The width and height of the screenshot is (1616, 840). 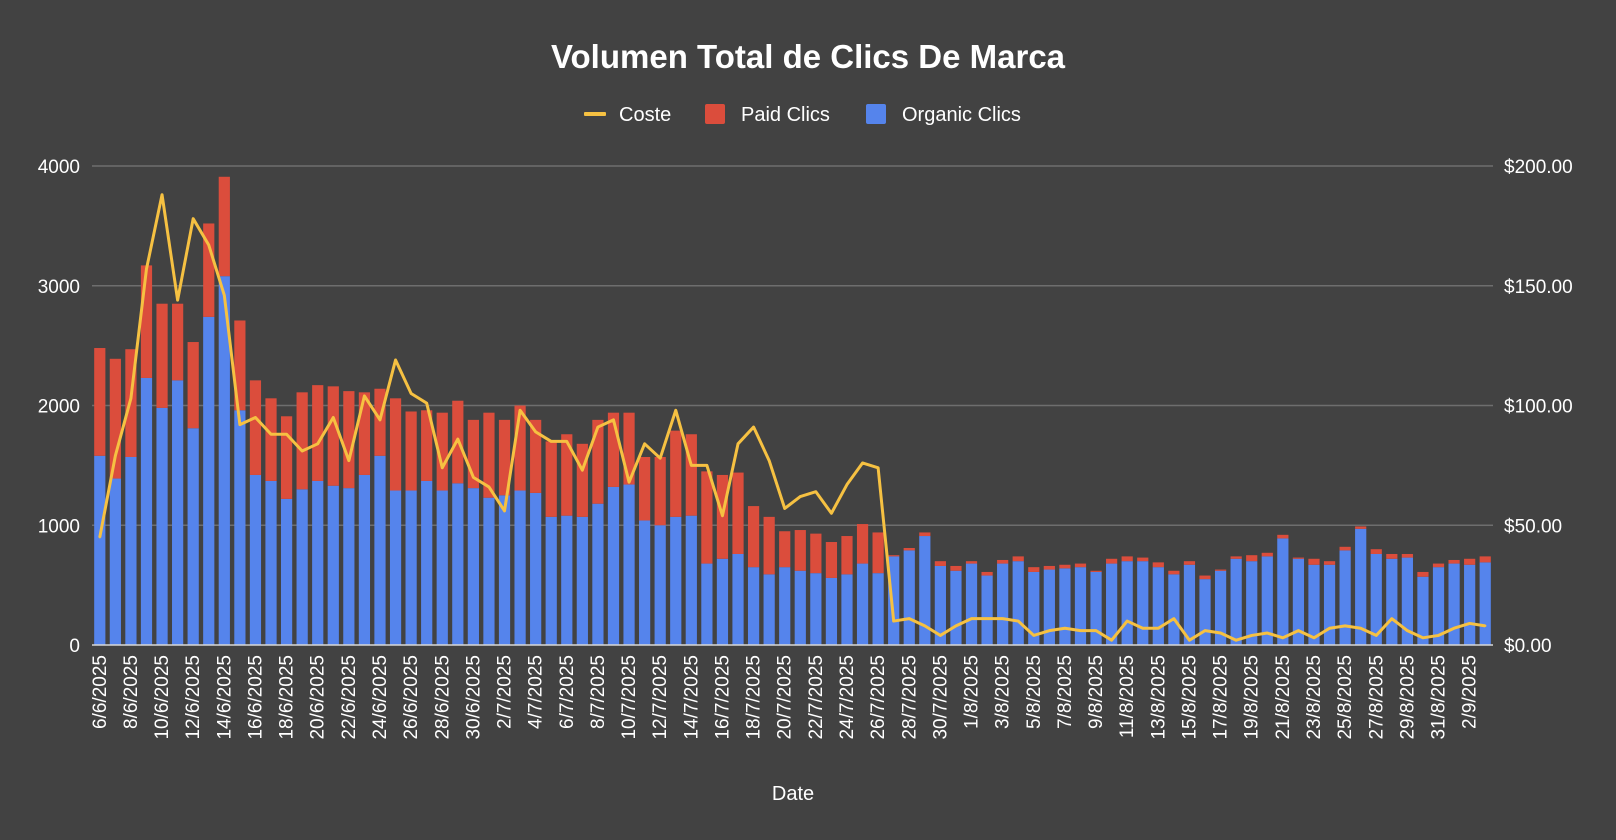 What do you see at coordinates (1376, 697) in the screenshot?
I see `x-tick-label: 27/8/2025` at bounding box center [1376, 697].